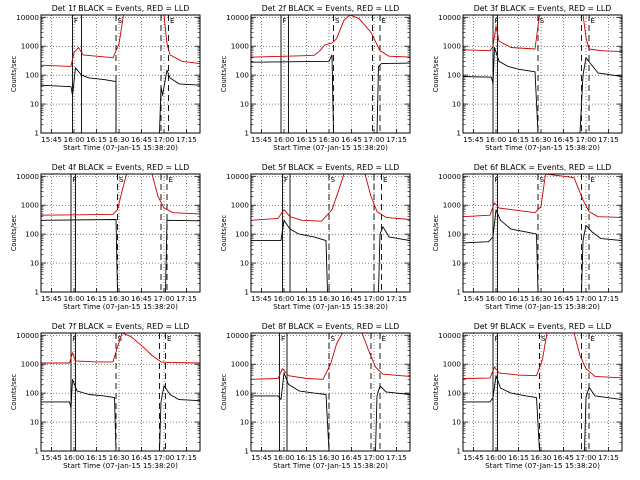 This screenshot has height=480, width=640. Describe the element at coordinates (331, 8) in the screenshot. I see `chart-title: Det 2f BLACK = Events, RED = LLD` at that location.